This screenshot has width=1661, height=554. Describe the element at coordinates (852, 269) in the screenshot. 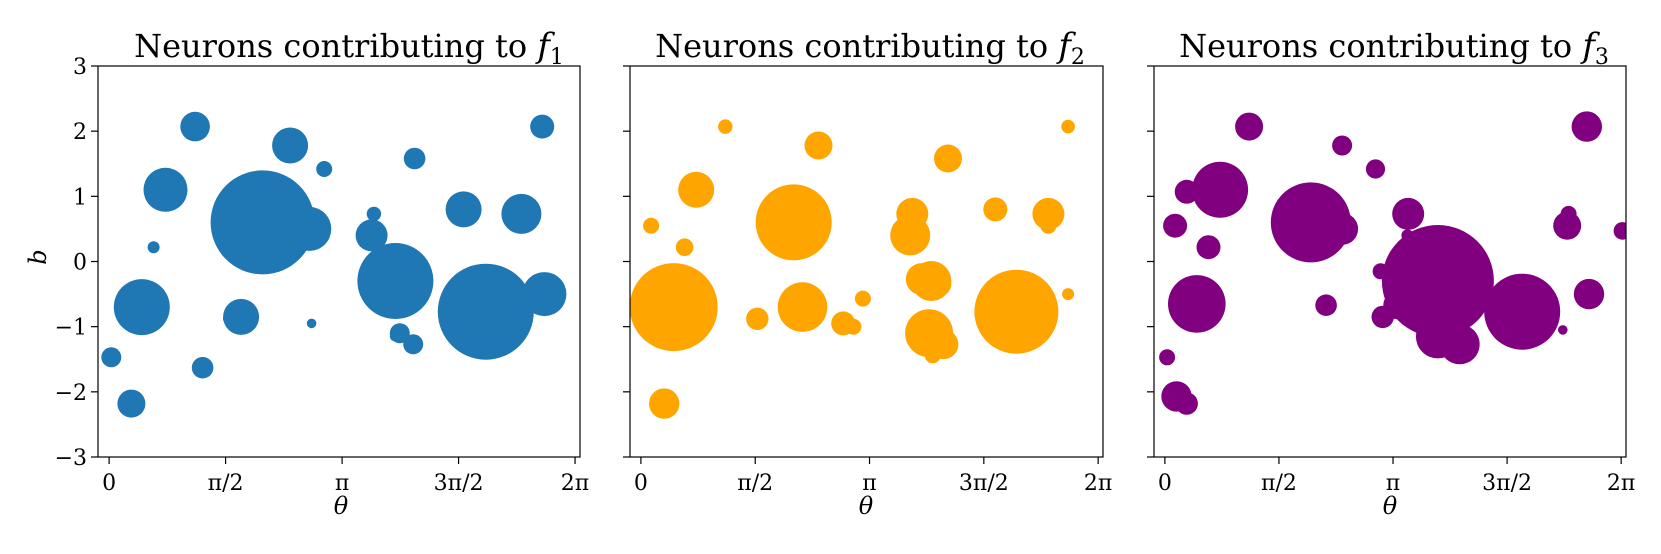

I see `scatter-points` at that location.